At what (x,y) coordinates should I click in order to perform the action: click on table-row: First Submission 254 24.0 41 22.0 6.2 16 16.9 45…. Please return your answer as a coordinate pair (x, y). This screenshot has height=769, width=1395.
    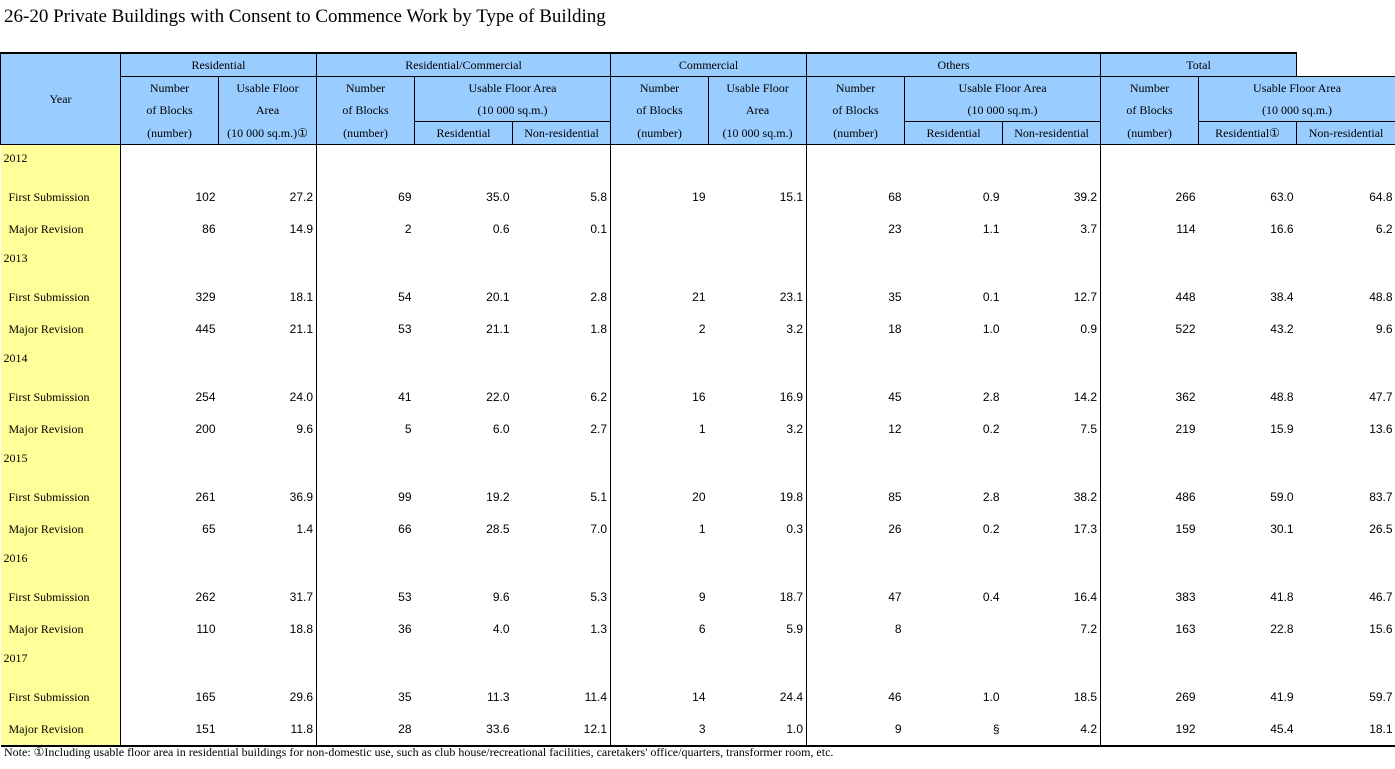
    Looking at the image, I should click on (697, 397).